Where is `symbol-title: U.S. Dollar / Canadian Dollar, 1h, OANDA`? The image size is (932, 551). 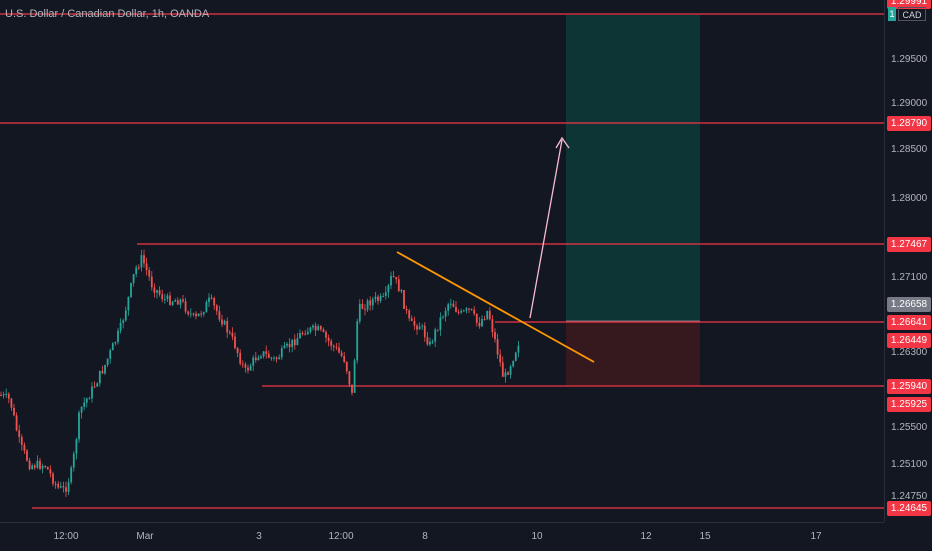
symbol-title: U.S. Dollar / Canadian Dollar, 1h, OANDA is located at coordinates (107, 14).